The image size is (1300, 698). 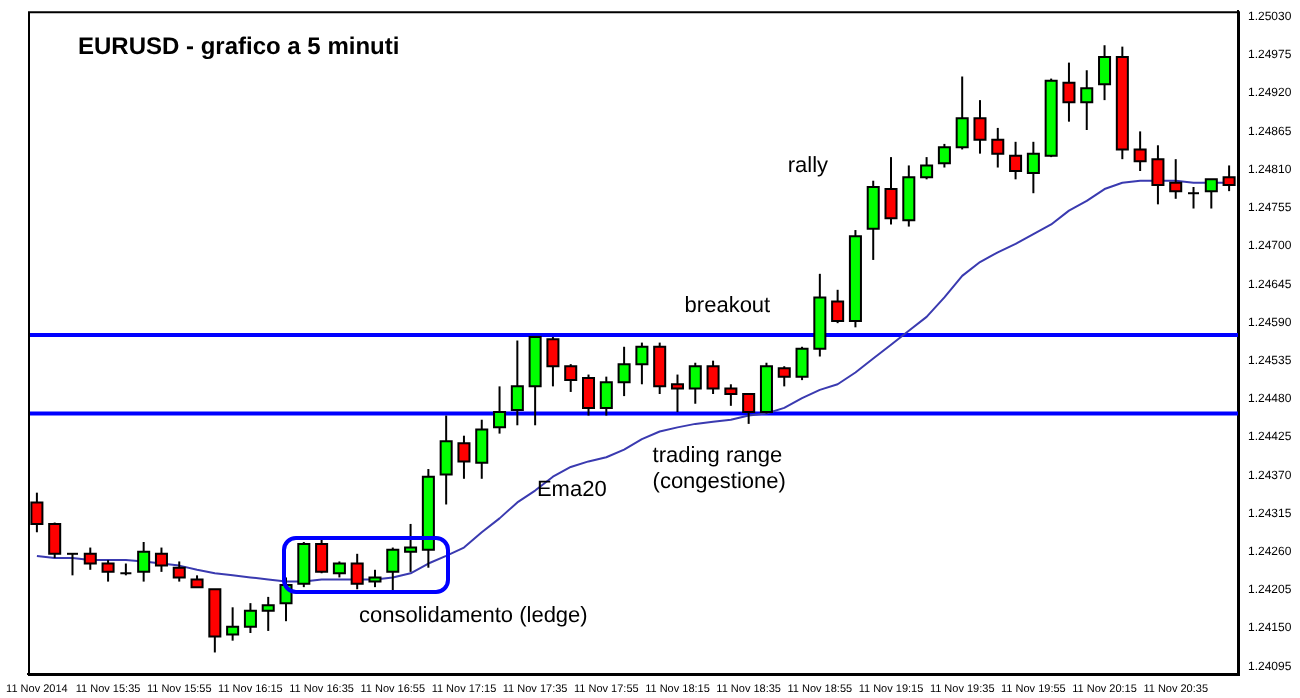 What do you see at coordinates (571, 491) in the screenshot?
I see `series-label: Ema20` at bounding box center [571, 491].